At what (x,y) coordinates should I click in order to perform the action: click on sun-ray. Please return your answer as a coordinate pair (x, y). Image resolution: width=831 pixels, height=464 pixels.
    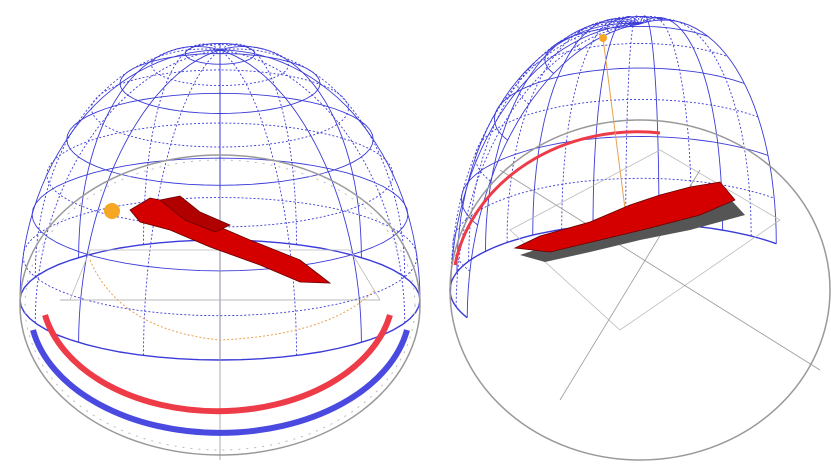
    Looking at the image, I should click on (615, 135).